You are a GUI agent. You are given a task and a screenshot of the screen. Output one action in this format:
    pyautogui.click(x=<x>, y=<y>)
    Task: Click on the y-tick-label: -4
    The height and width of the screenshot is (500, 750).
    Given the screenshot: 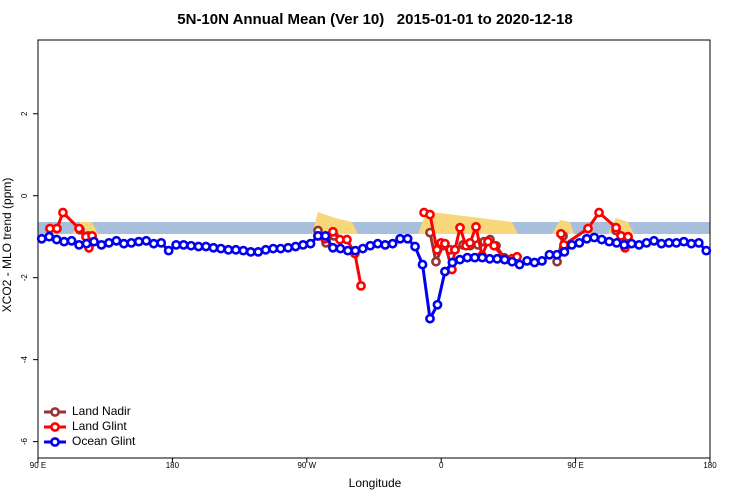 What is the action you would take?
    pyautogui.click(x=24, y=360)
    